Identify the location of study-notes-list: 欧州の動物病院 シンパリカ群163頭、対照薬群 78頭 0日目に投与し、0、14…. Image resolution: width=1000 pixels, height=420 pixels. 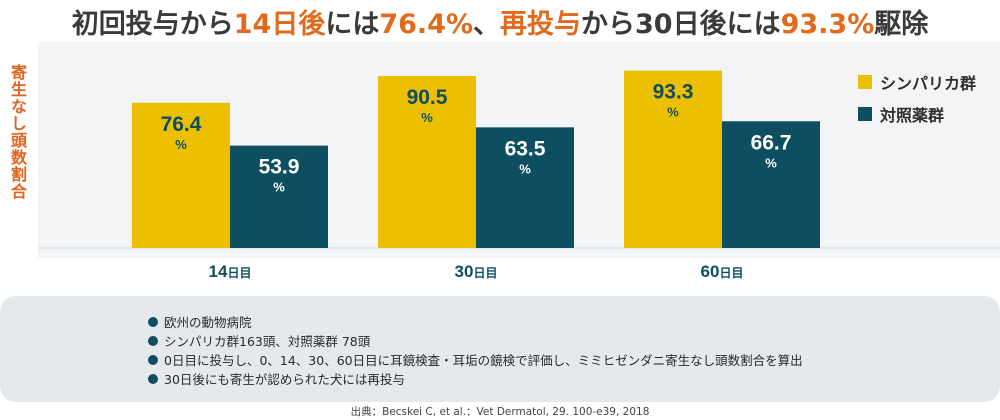
(475, 350).